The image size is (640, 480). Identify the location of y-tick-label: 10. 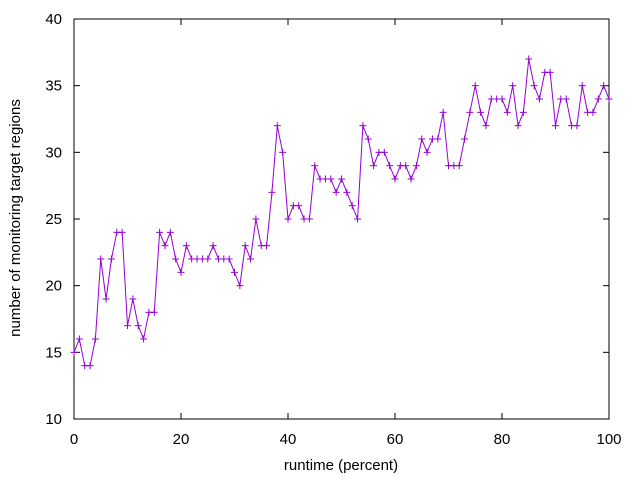
(53, 419).